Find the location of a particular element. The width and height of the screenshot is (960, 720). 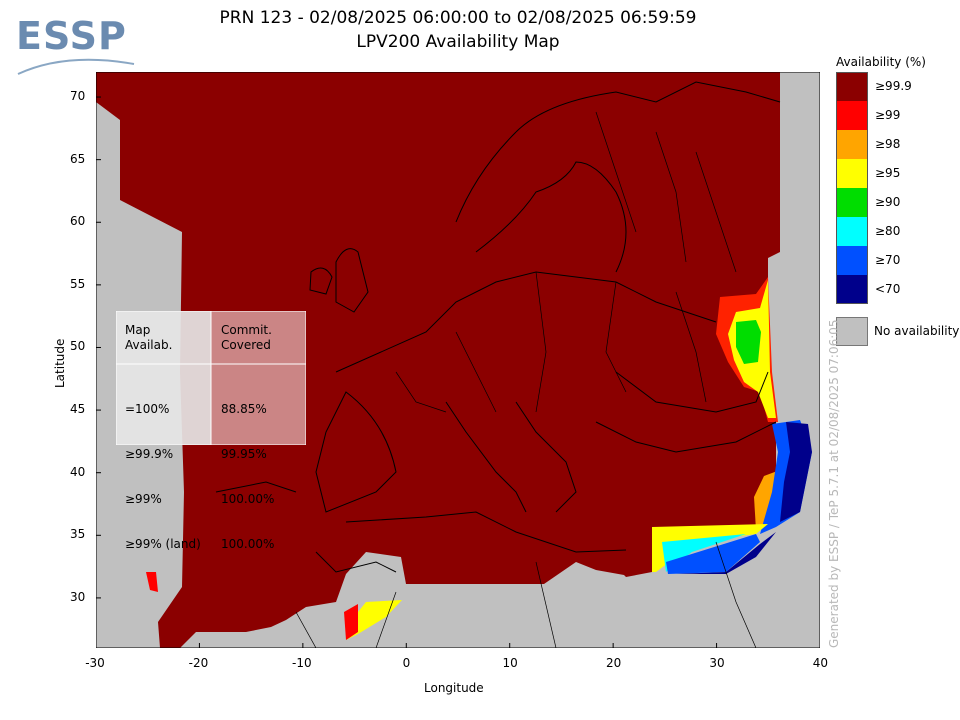

legend-label: ≥95 is located at coordinates (888, 173).